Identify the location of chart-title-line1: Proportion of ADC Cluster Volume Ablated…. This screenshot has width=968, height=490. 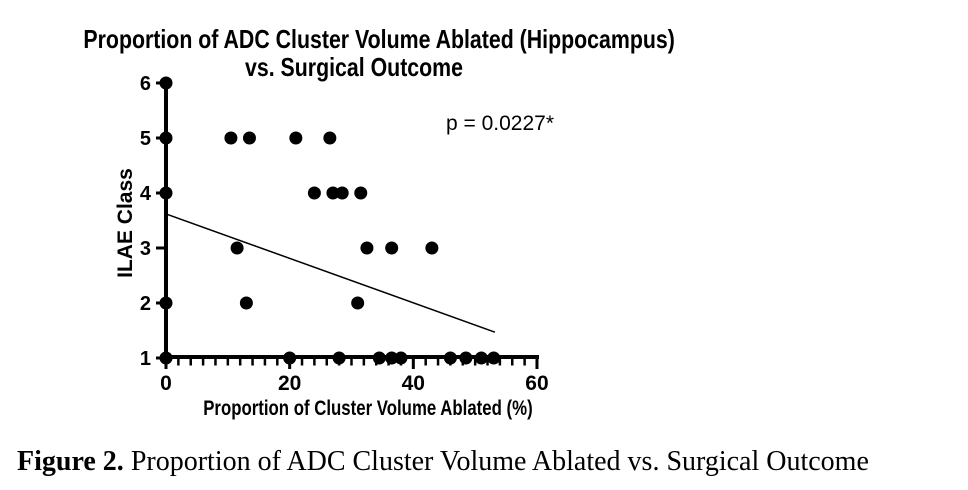
(379, 39).